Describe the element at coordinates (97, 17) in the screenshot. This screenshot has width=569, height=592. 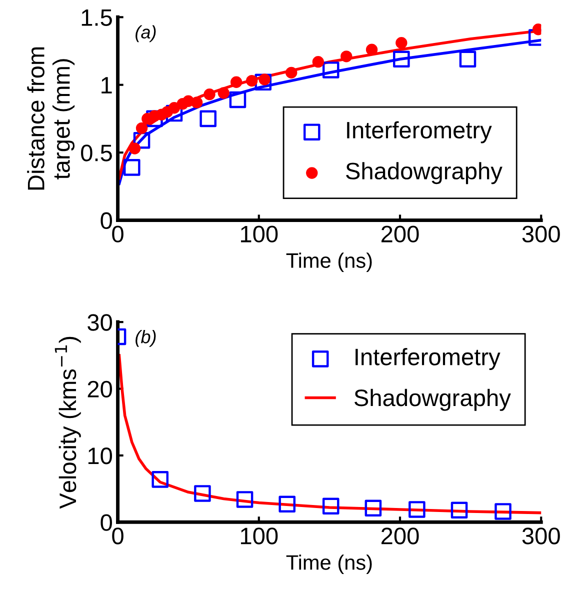
I see `y-tick-label: 1.5` at that location.